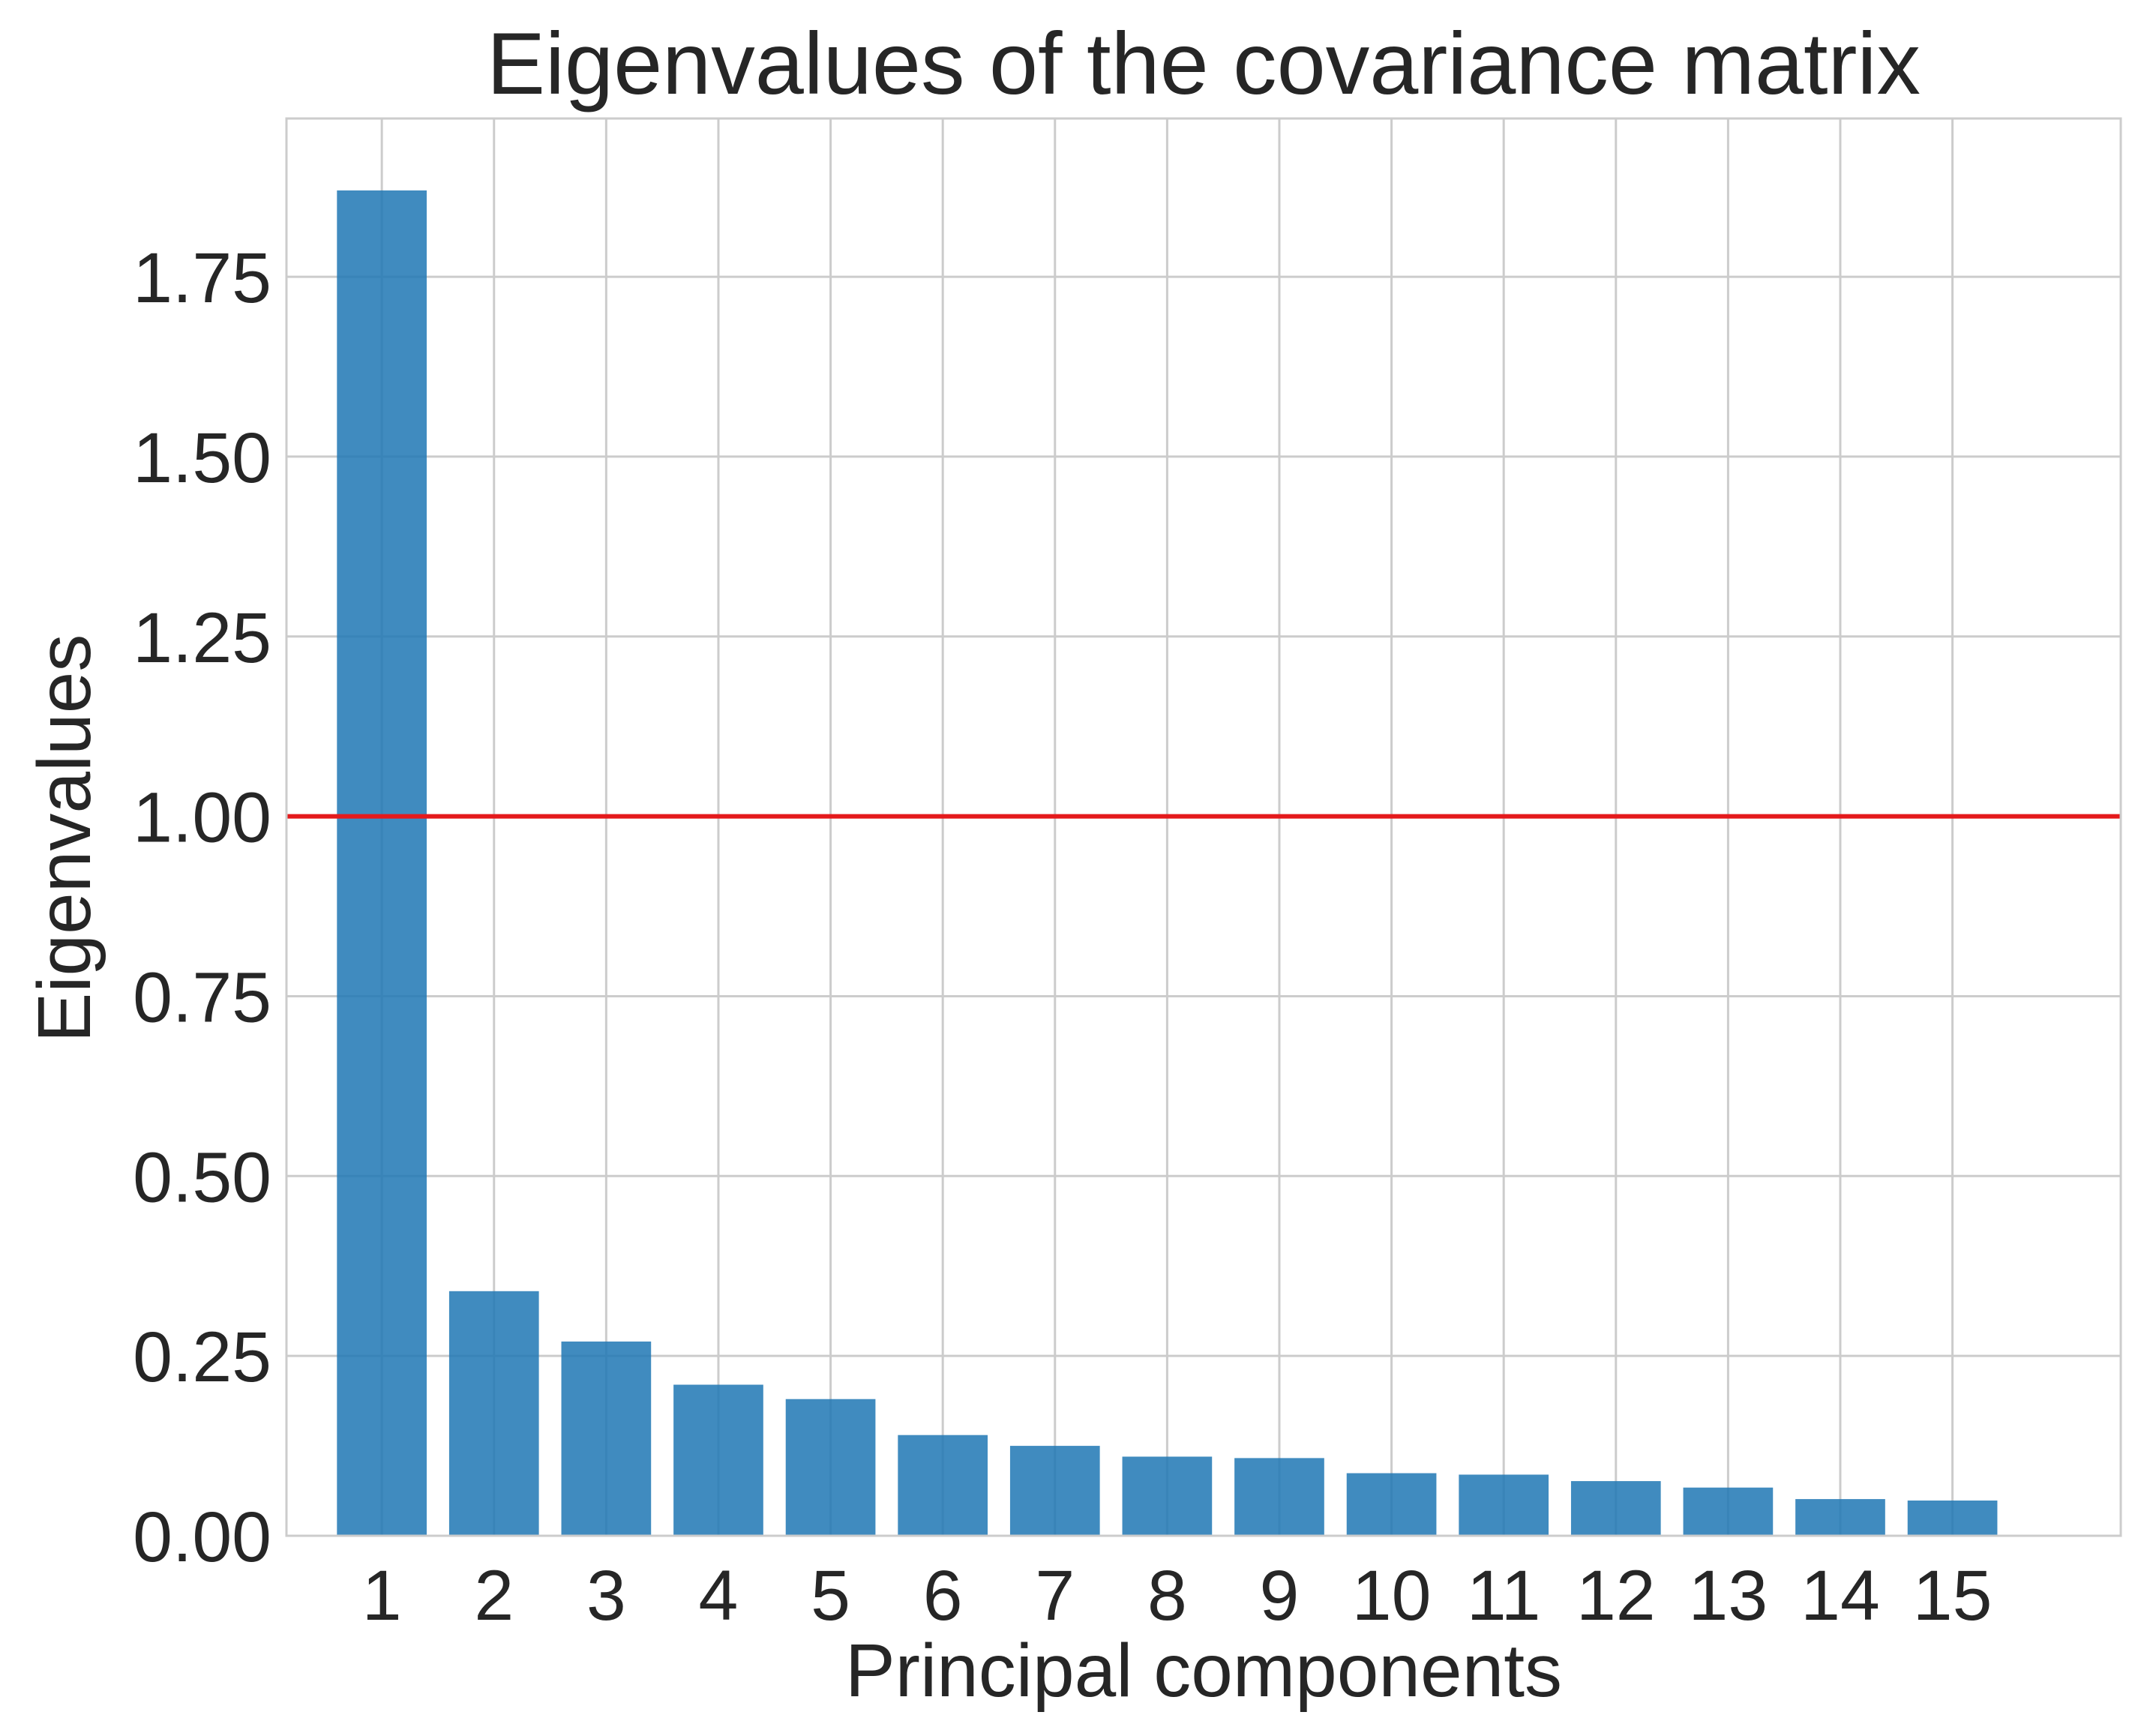  I want to click on x-tick-label: 8, so click(1167, 1596).